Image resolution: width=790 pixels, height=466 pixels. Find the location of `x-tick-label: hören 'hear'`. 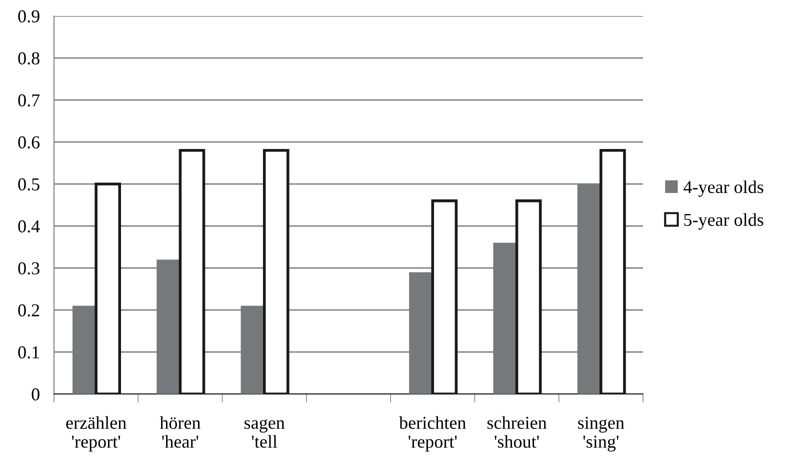

x-tick-label: hören 'hear' is located at coordinates (180, 432).